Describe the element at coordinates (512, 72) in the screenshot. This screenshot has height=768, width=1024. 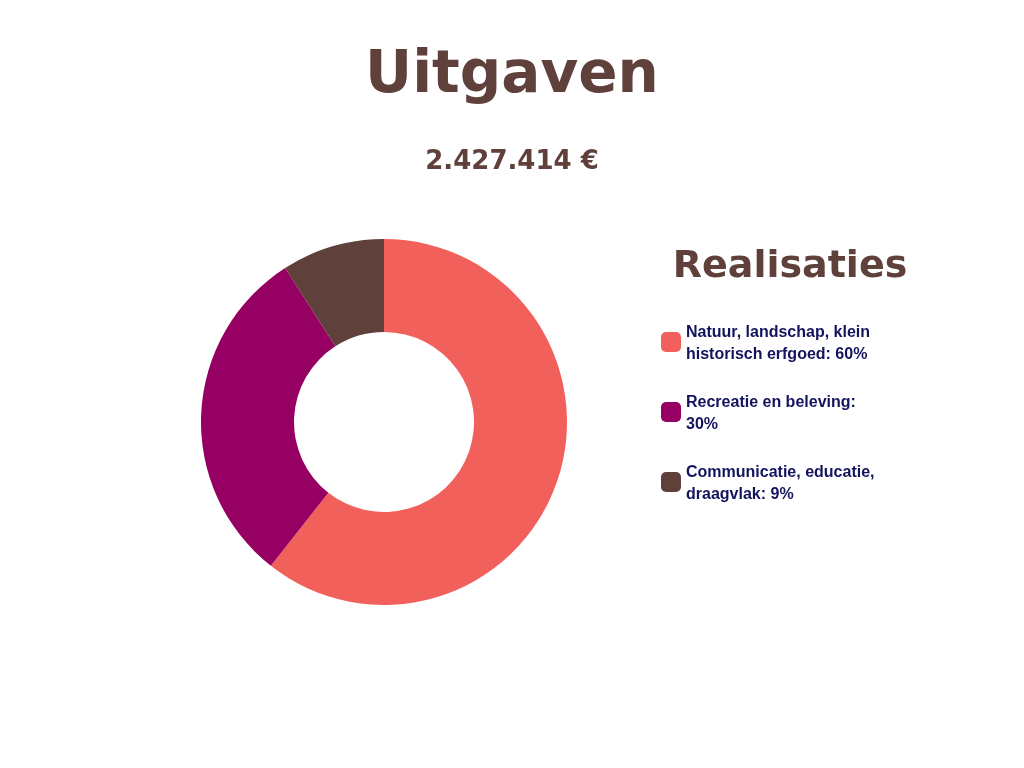
I see `chart-title: Uitgaven` at that location.